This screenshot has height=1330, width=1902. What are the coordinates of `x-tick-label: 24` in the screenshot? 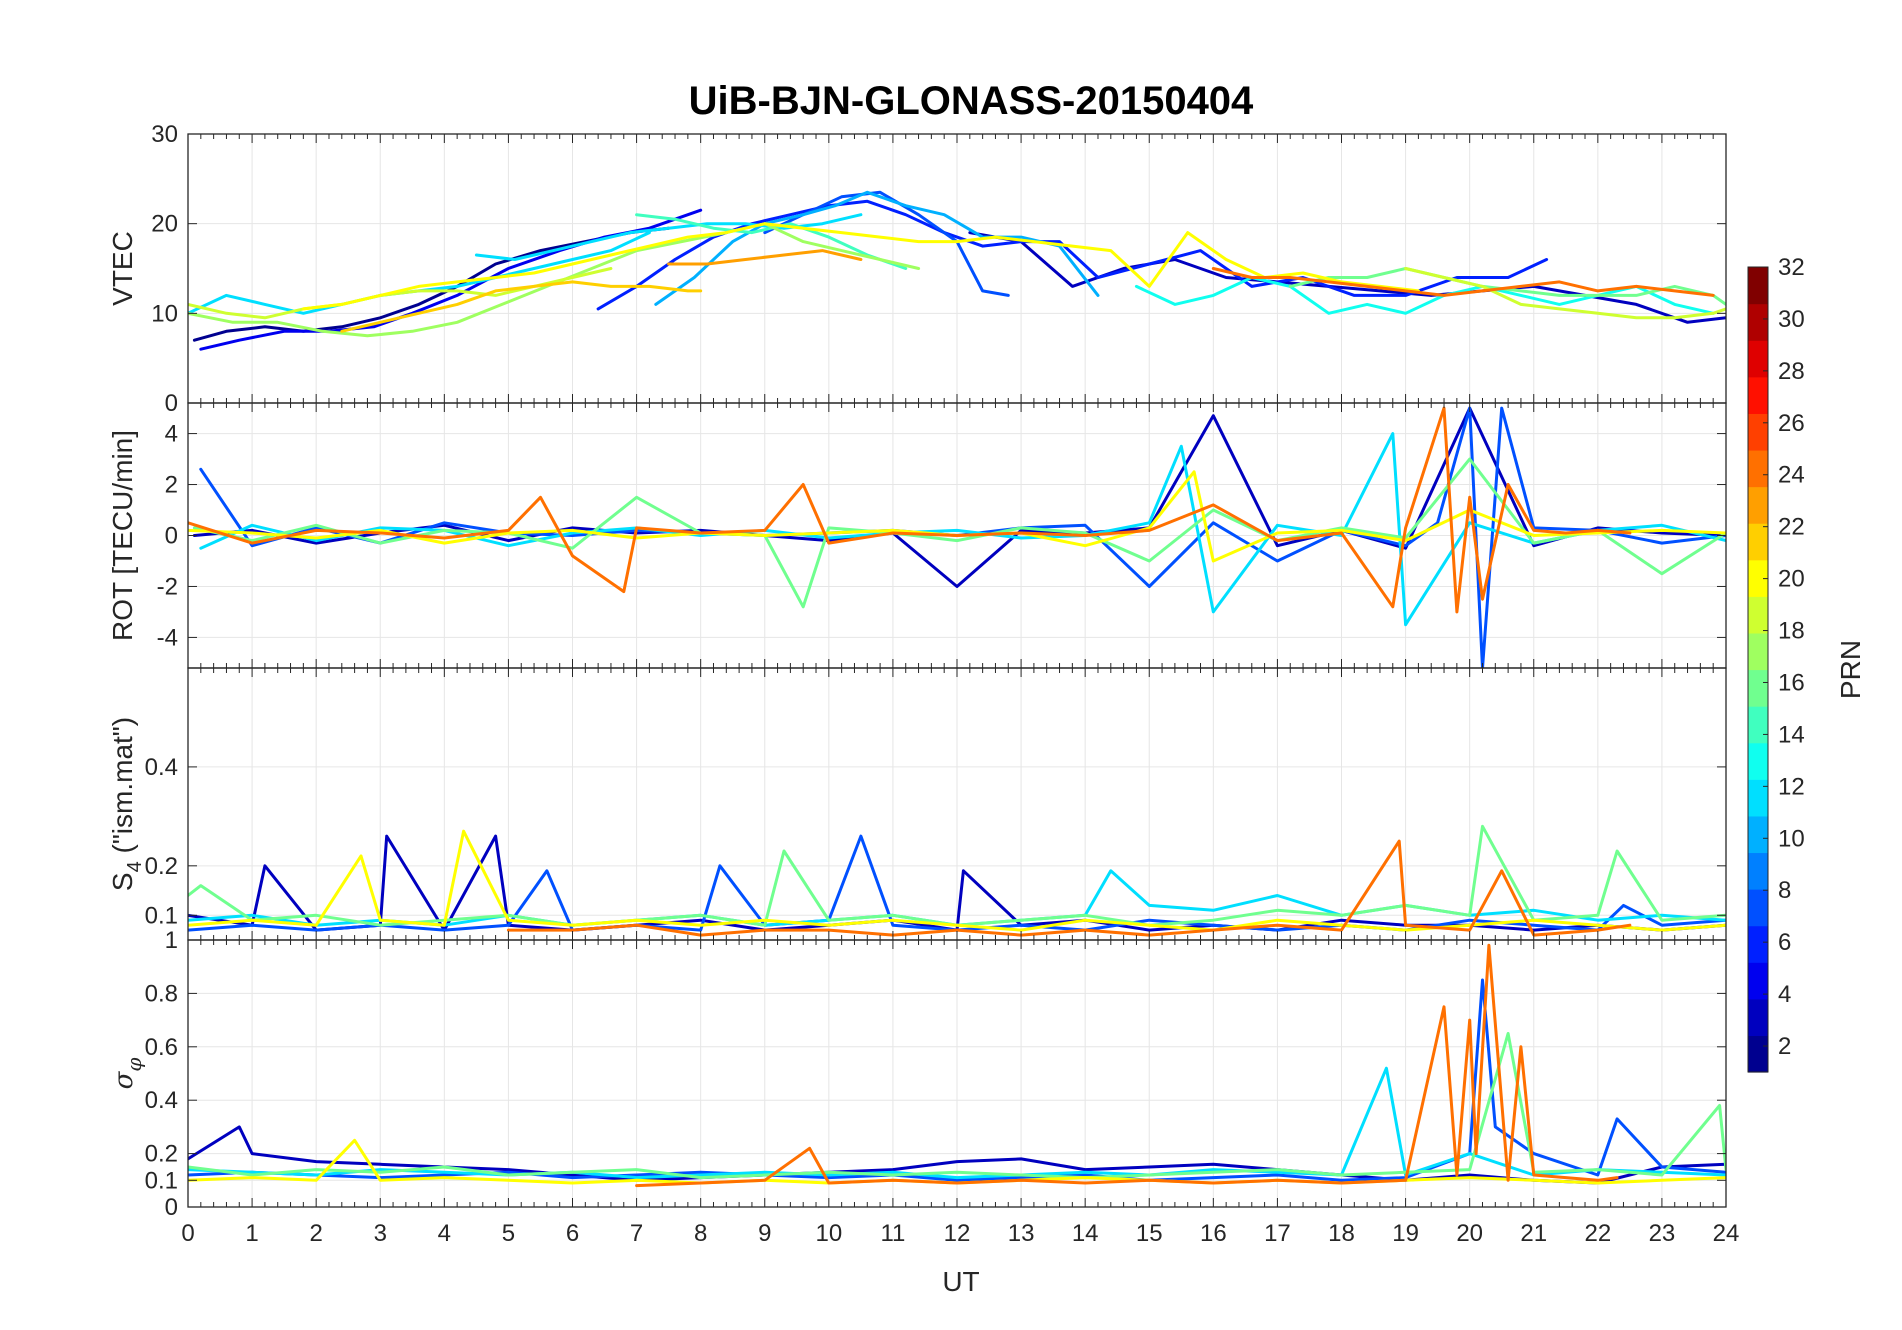 It's located at (1726, 1233).